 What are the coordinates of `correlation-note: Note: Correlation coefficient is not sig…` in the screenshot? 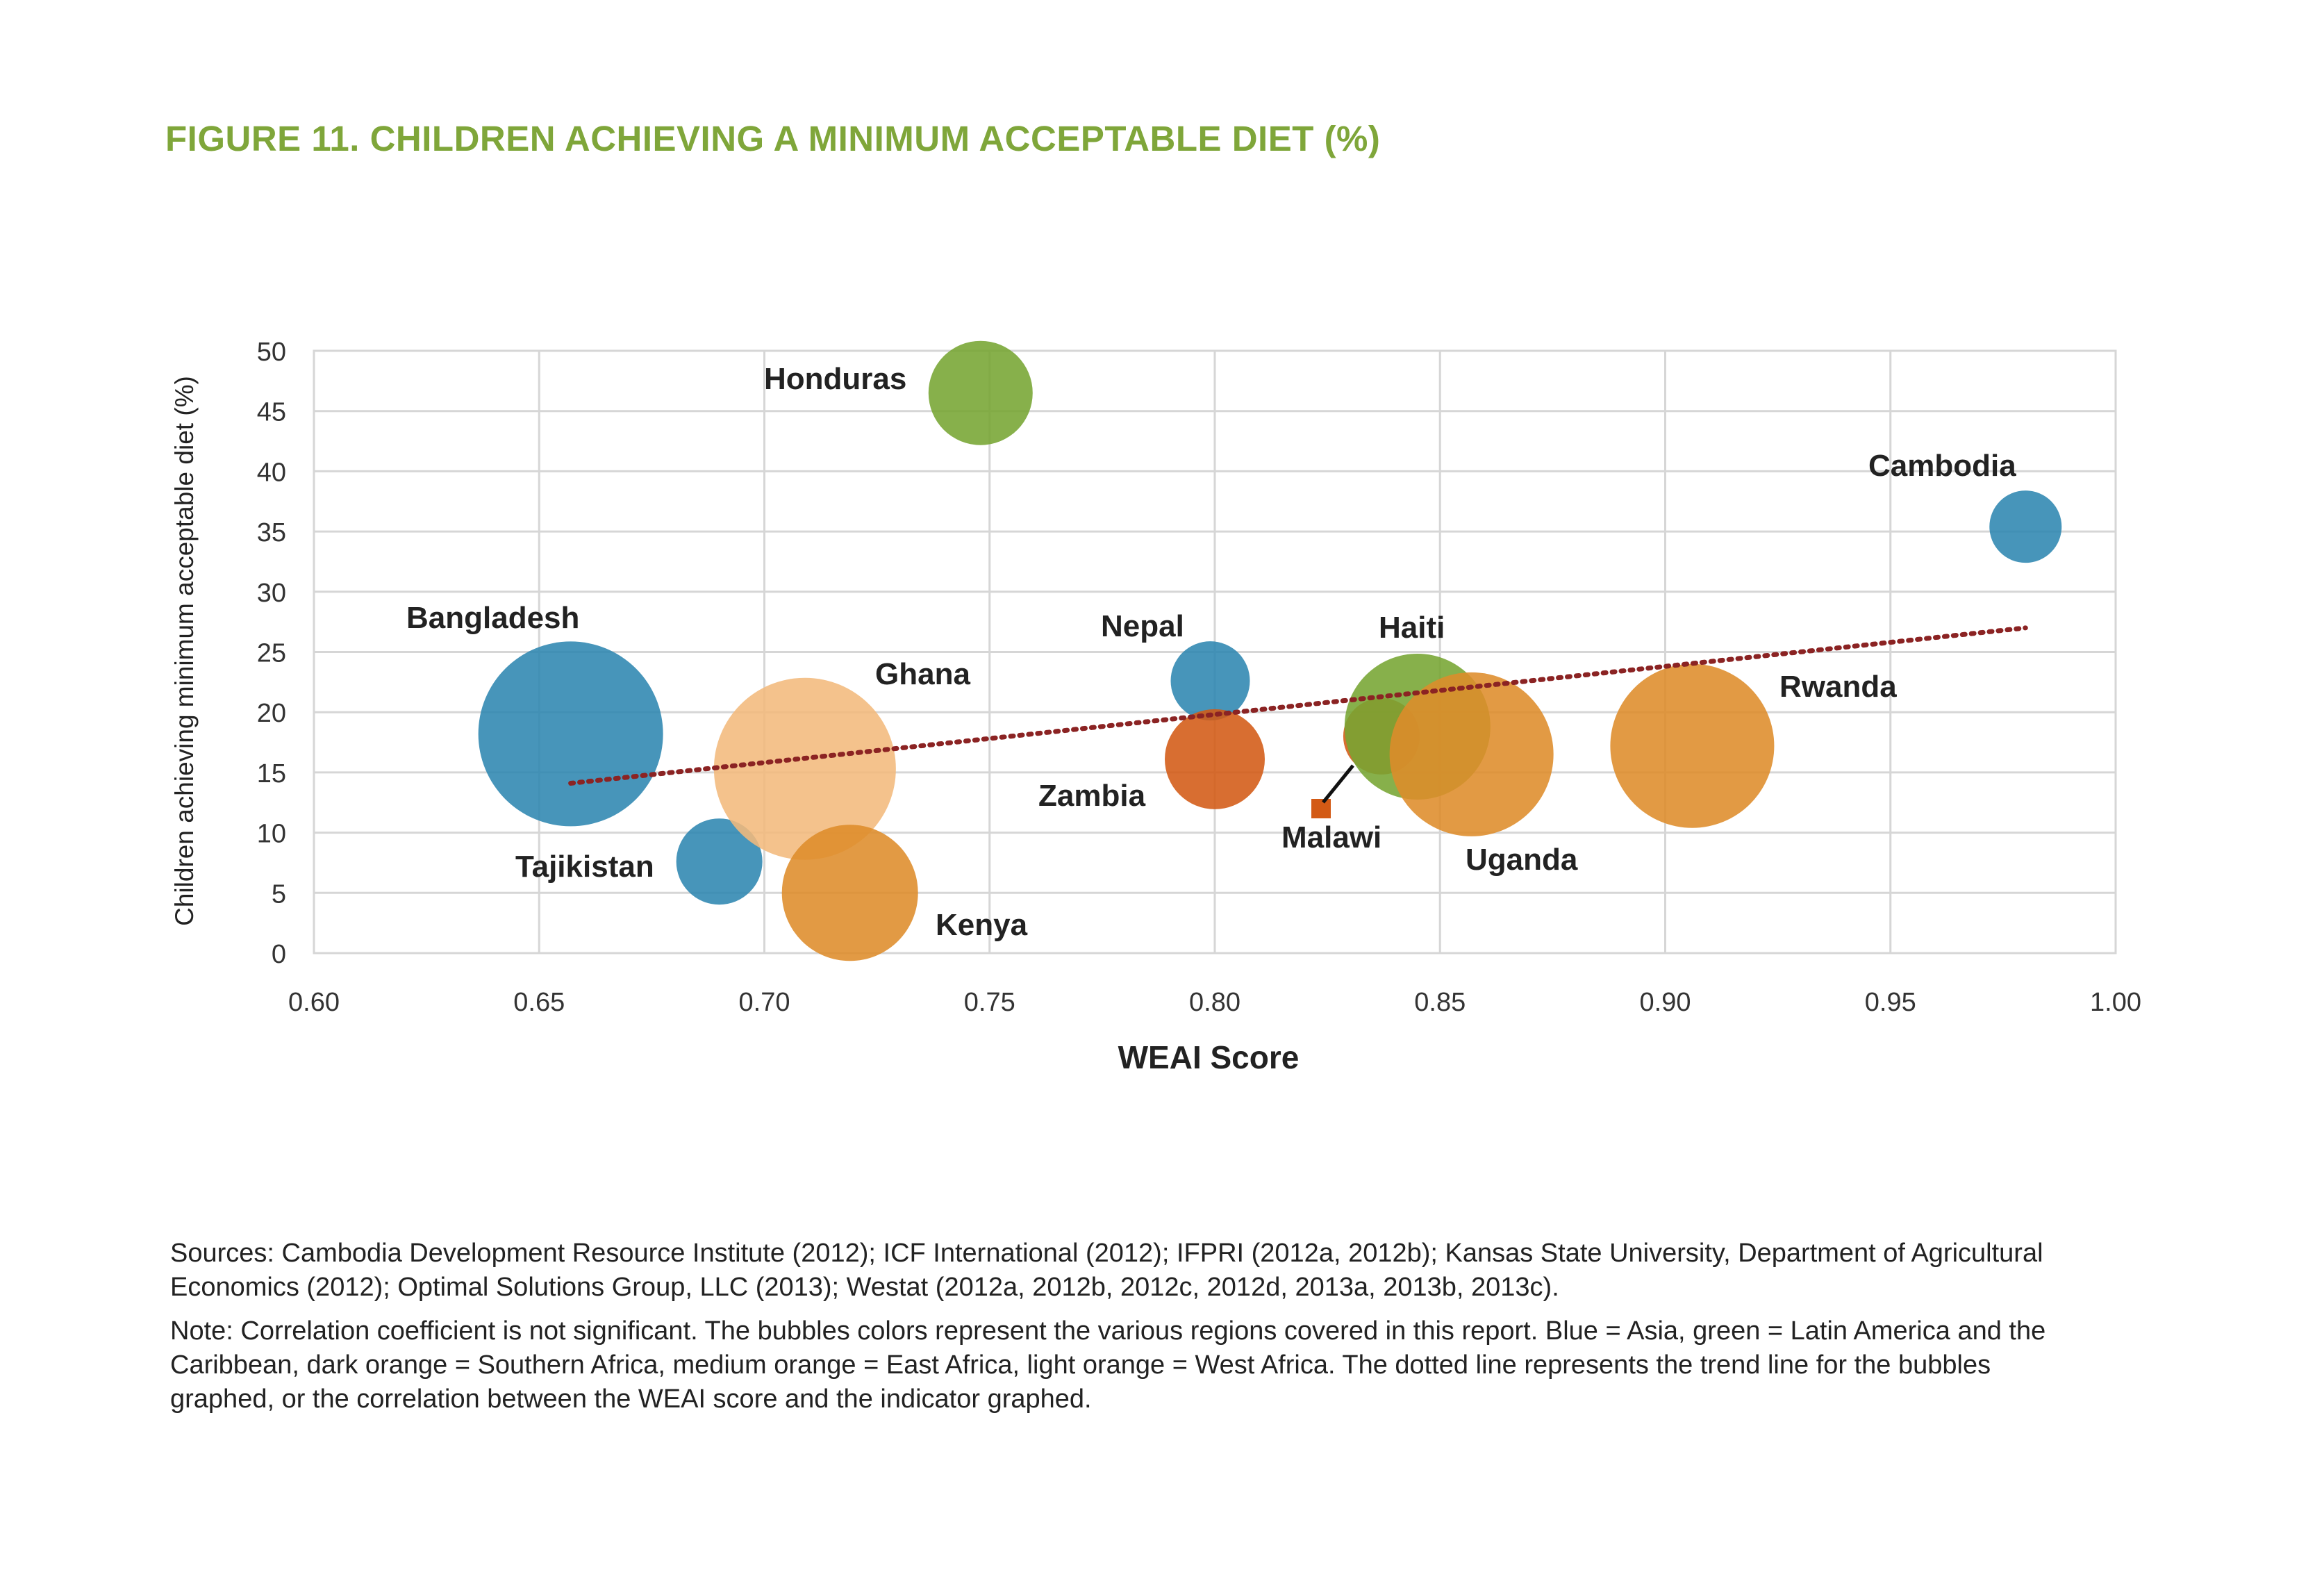 It's located at (1108, 1365).